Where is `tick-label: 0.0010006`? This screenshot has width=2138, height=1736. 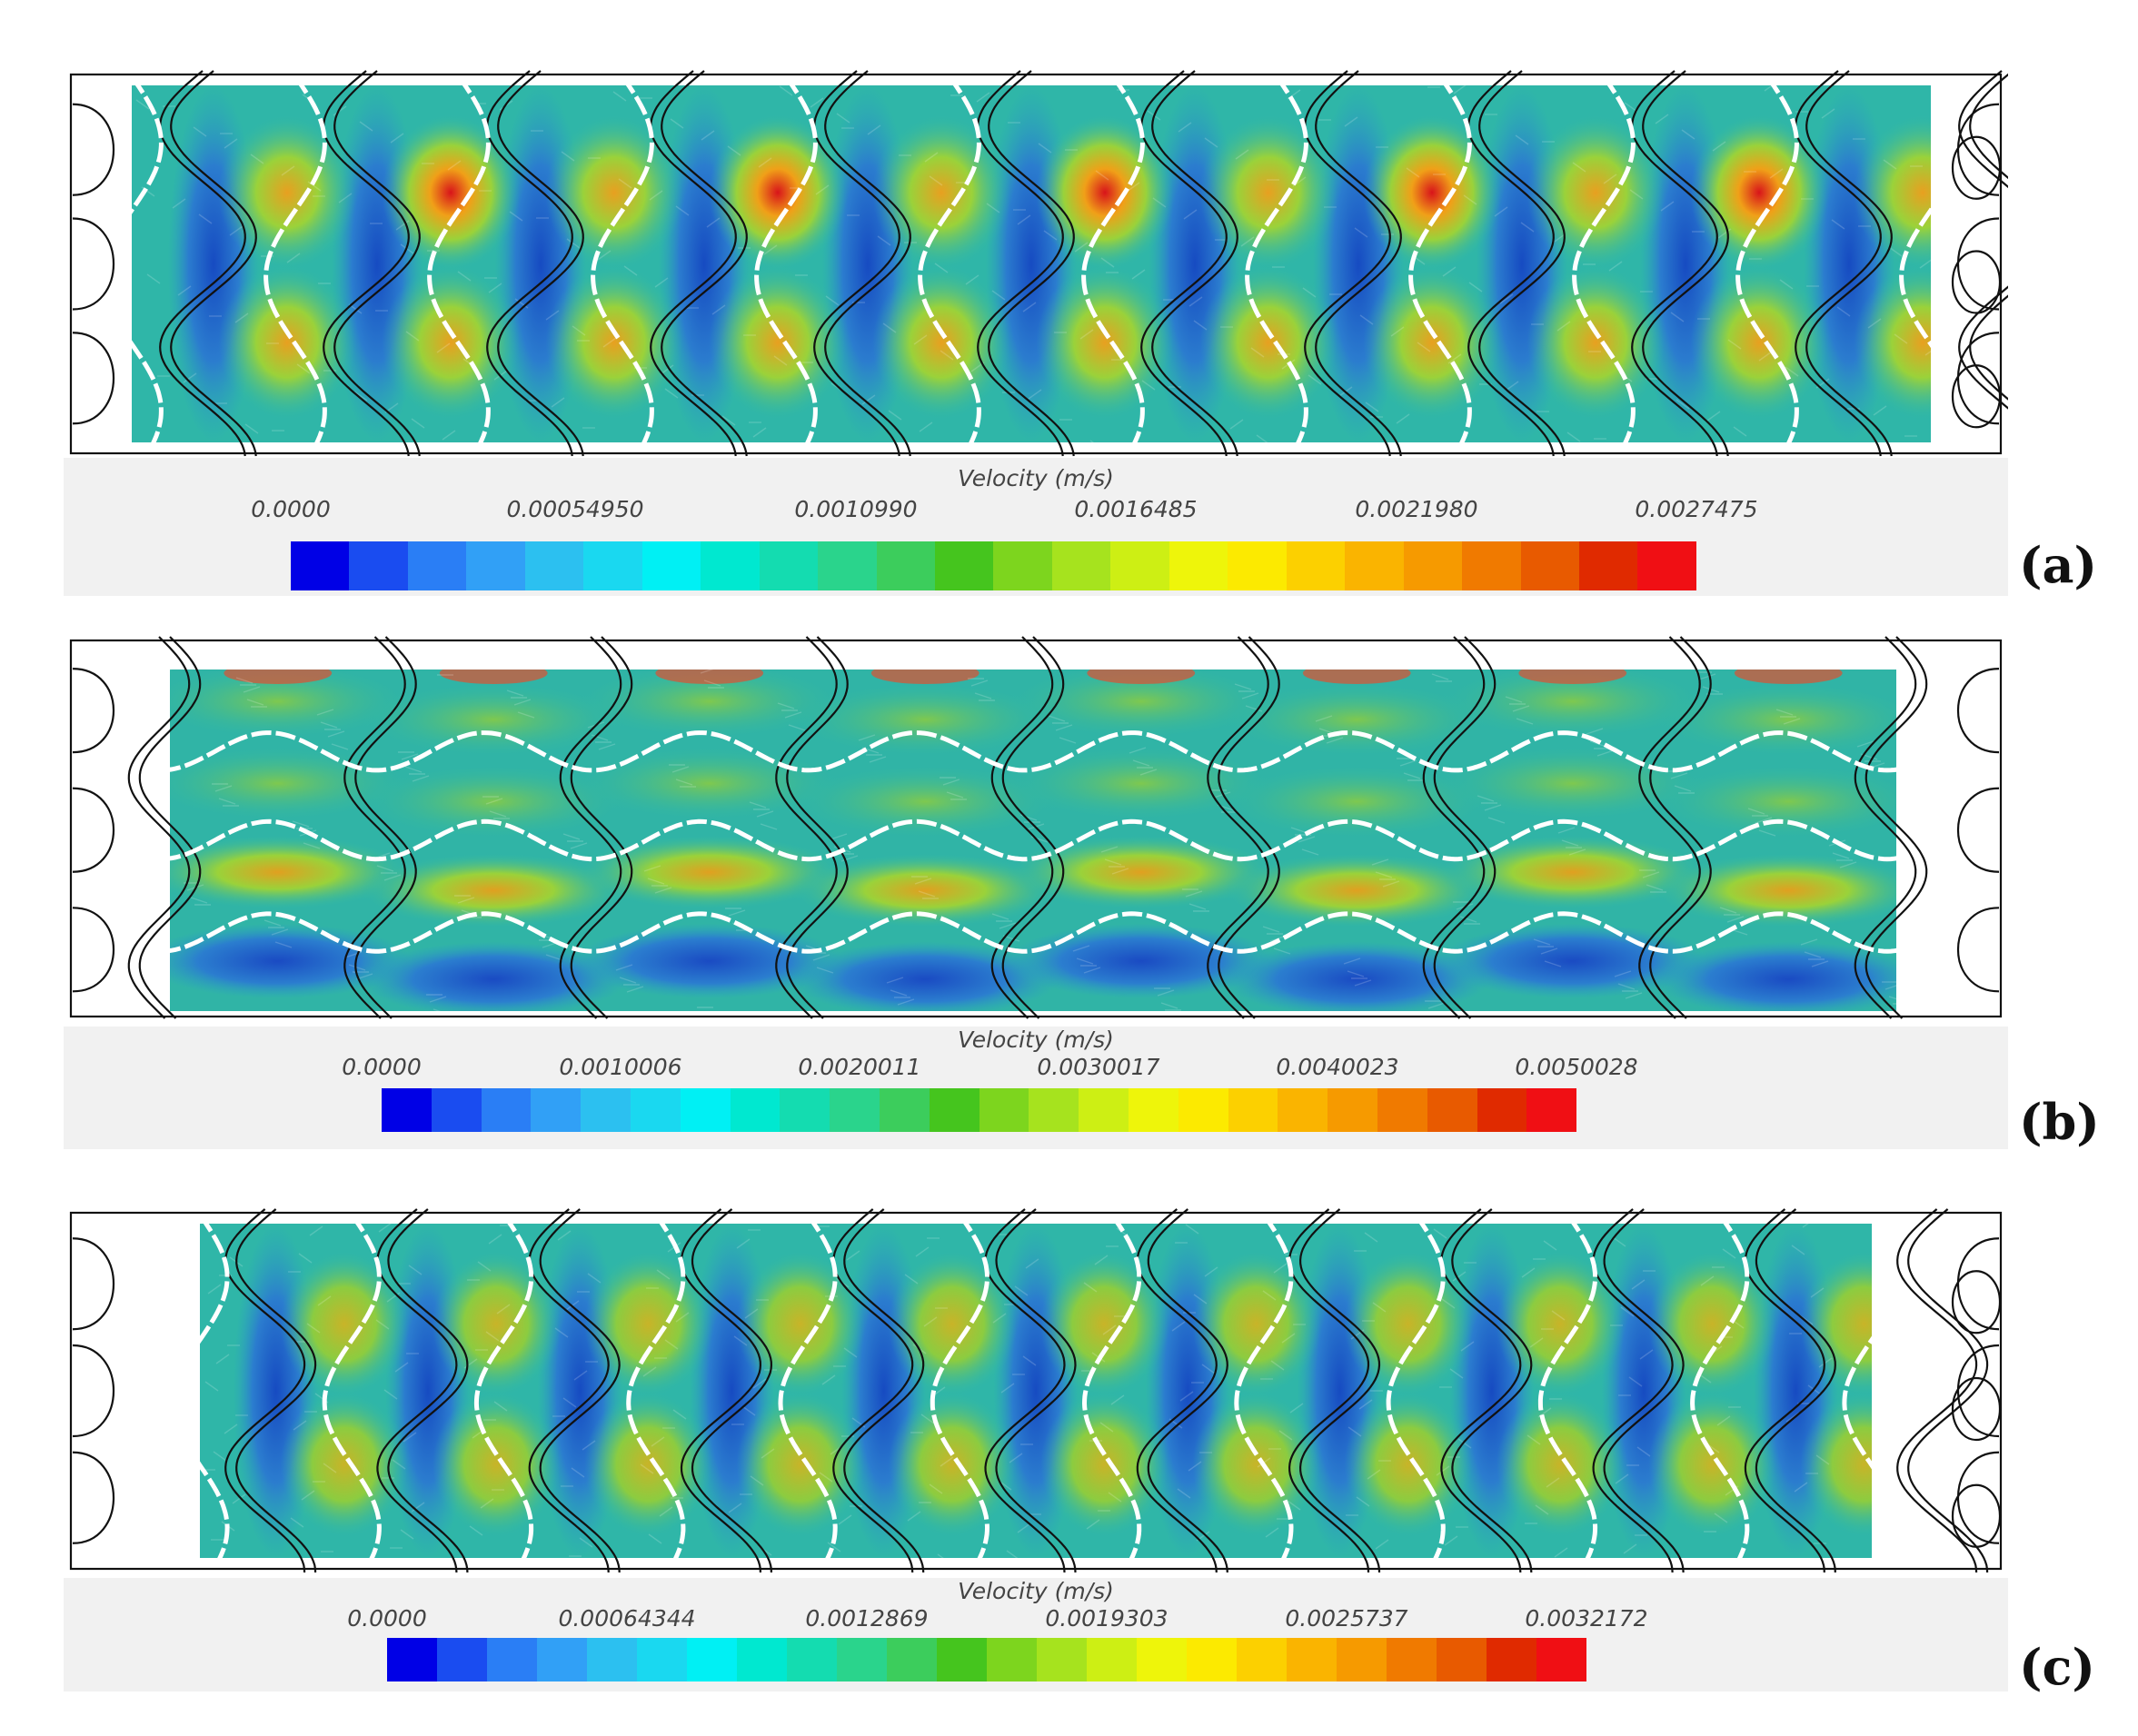 tick-label: 0.0010006 is located at coordinates (620, 1067).